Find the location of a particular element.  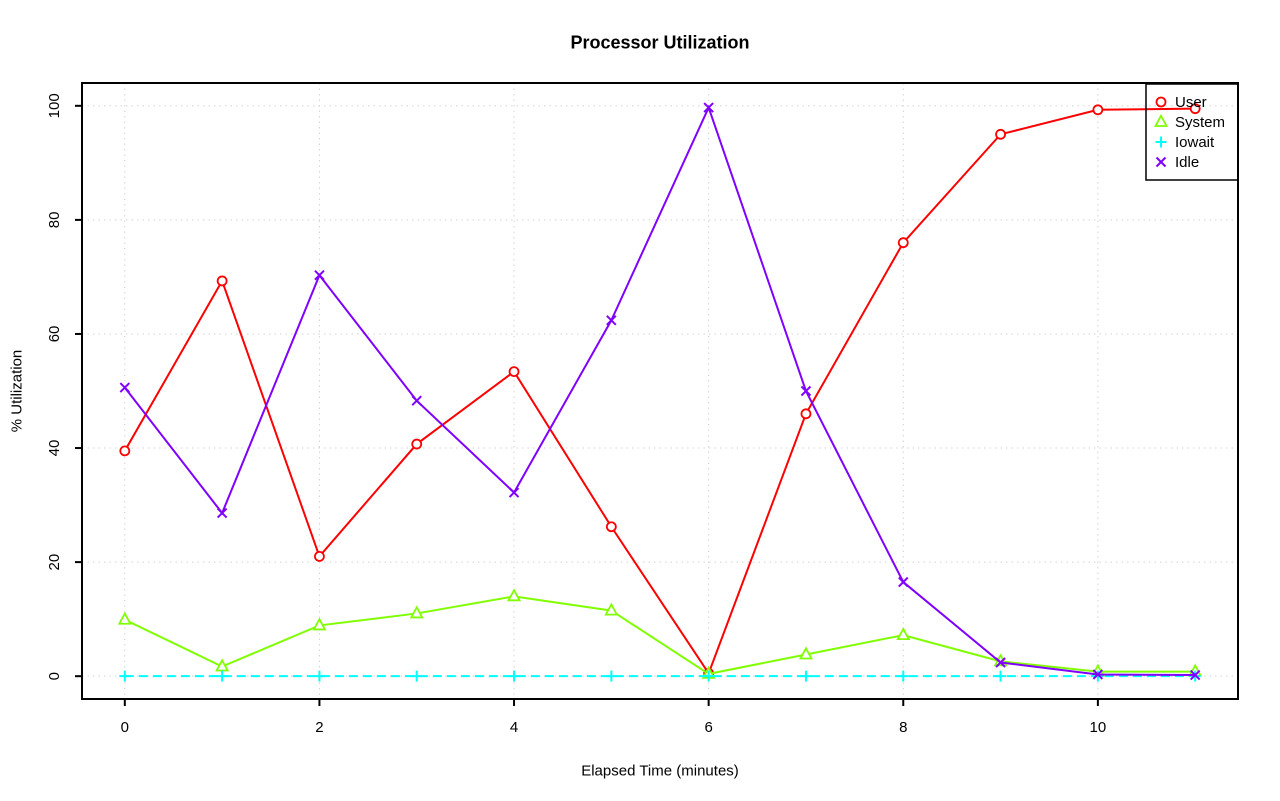

y-tick-label: 20 is located at coordinates (54, 562).